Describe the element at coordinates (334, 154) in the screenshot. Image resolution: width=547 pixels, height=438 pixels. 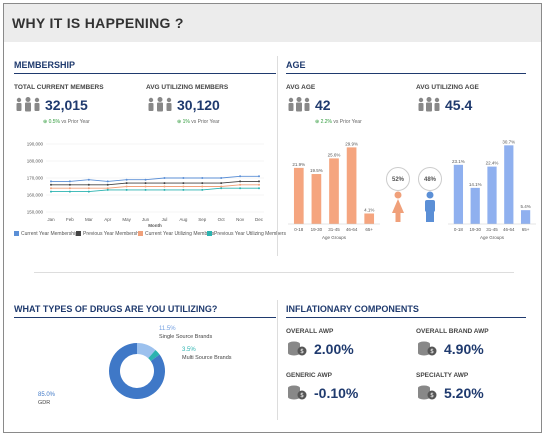
I see `bar-value-label: 25.6%` at that location.